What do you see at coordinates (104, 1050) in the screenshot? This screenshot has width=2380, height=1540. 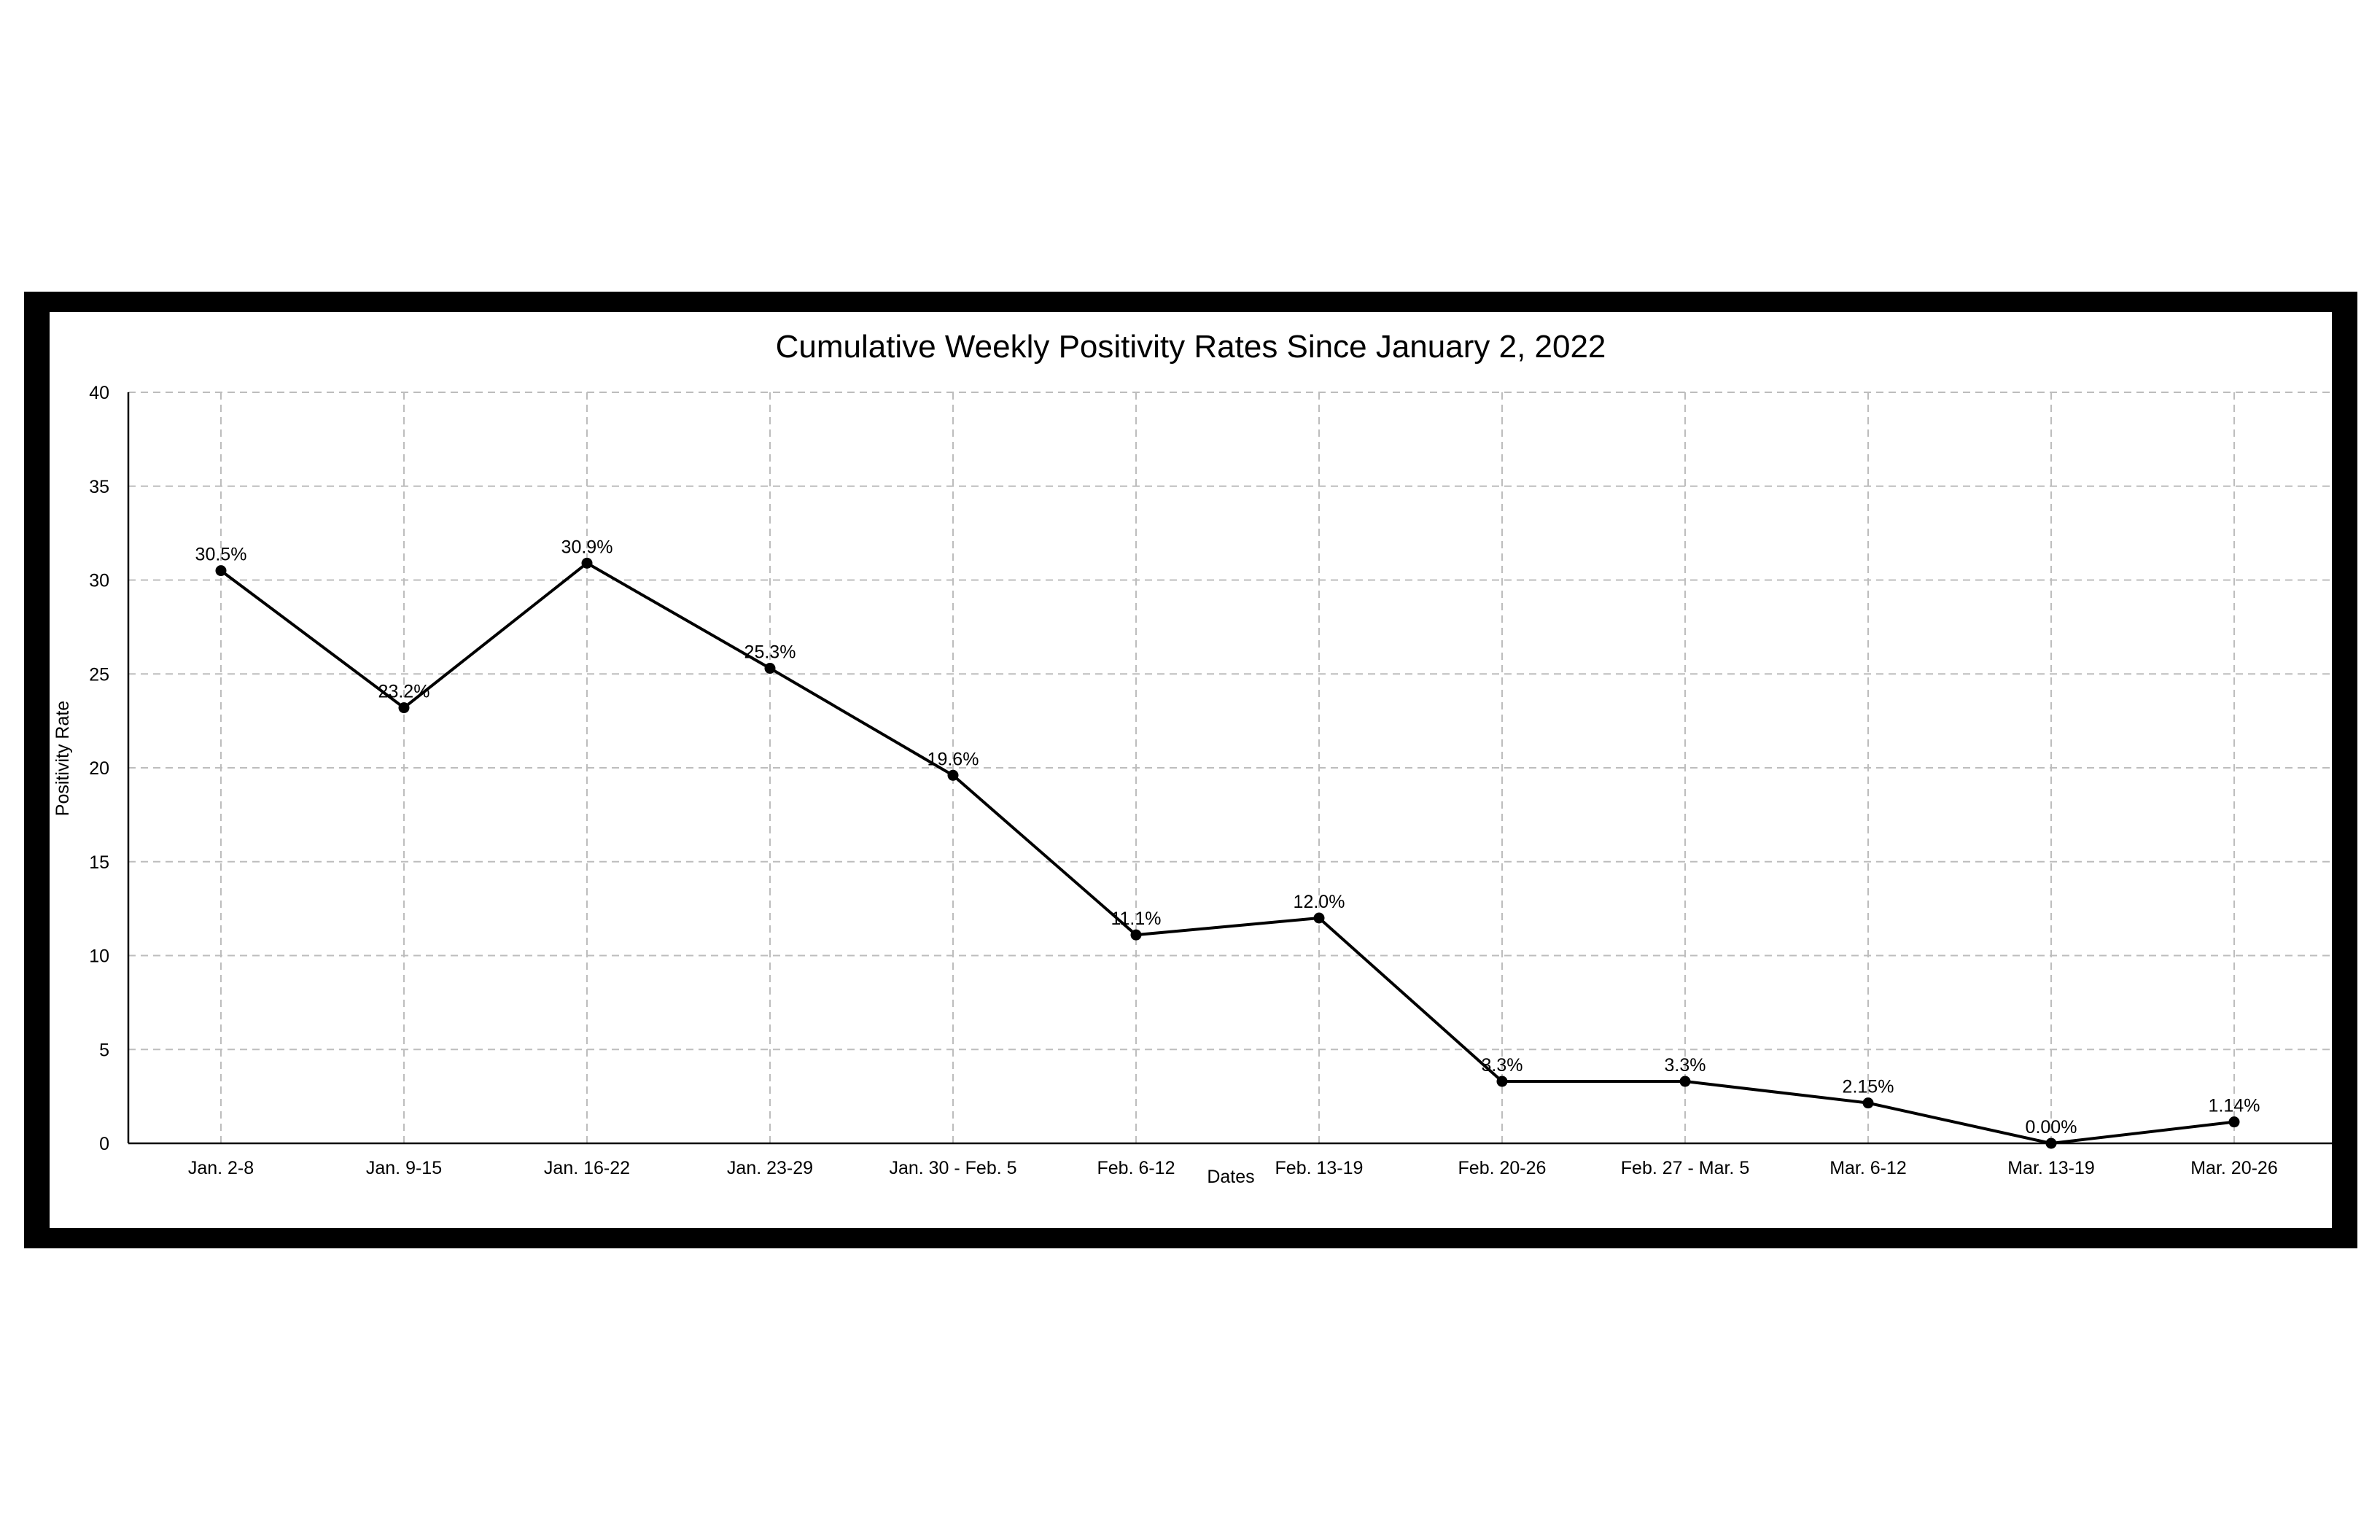 I see `y-tick-label: 5` at bounding box center [104, 1050].